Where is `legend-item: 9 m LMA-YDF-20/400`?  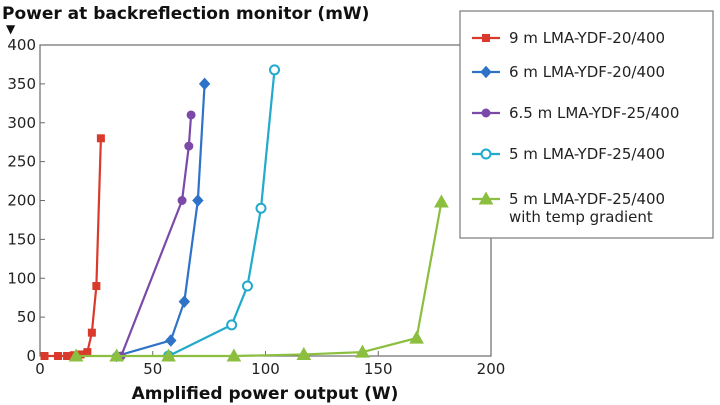
legend-item: 9 m LMA-YDF-20/400 is located at coordinates (568, 38).